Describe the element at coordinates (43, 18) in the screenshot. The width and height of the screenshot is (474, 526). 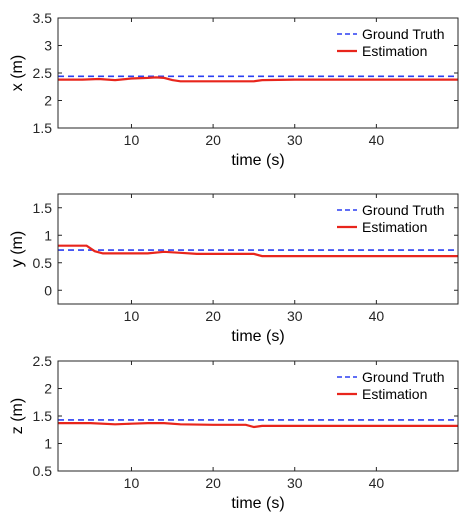
I see `y-tick-label: 3.5` at that location.